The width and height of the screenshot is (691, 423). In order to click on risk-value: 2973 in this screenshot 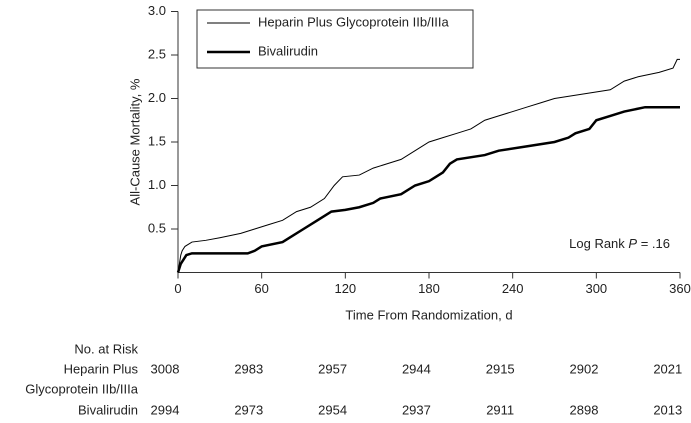, I will do `click(248, 409)`.